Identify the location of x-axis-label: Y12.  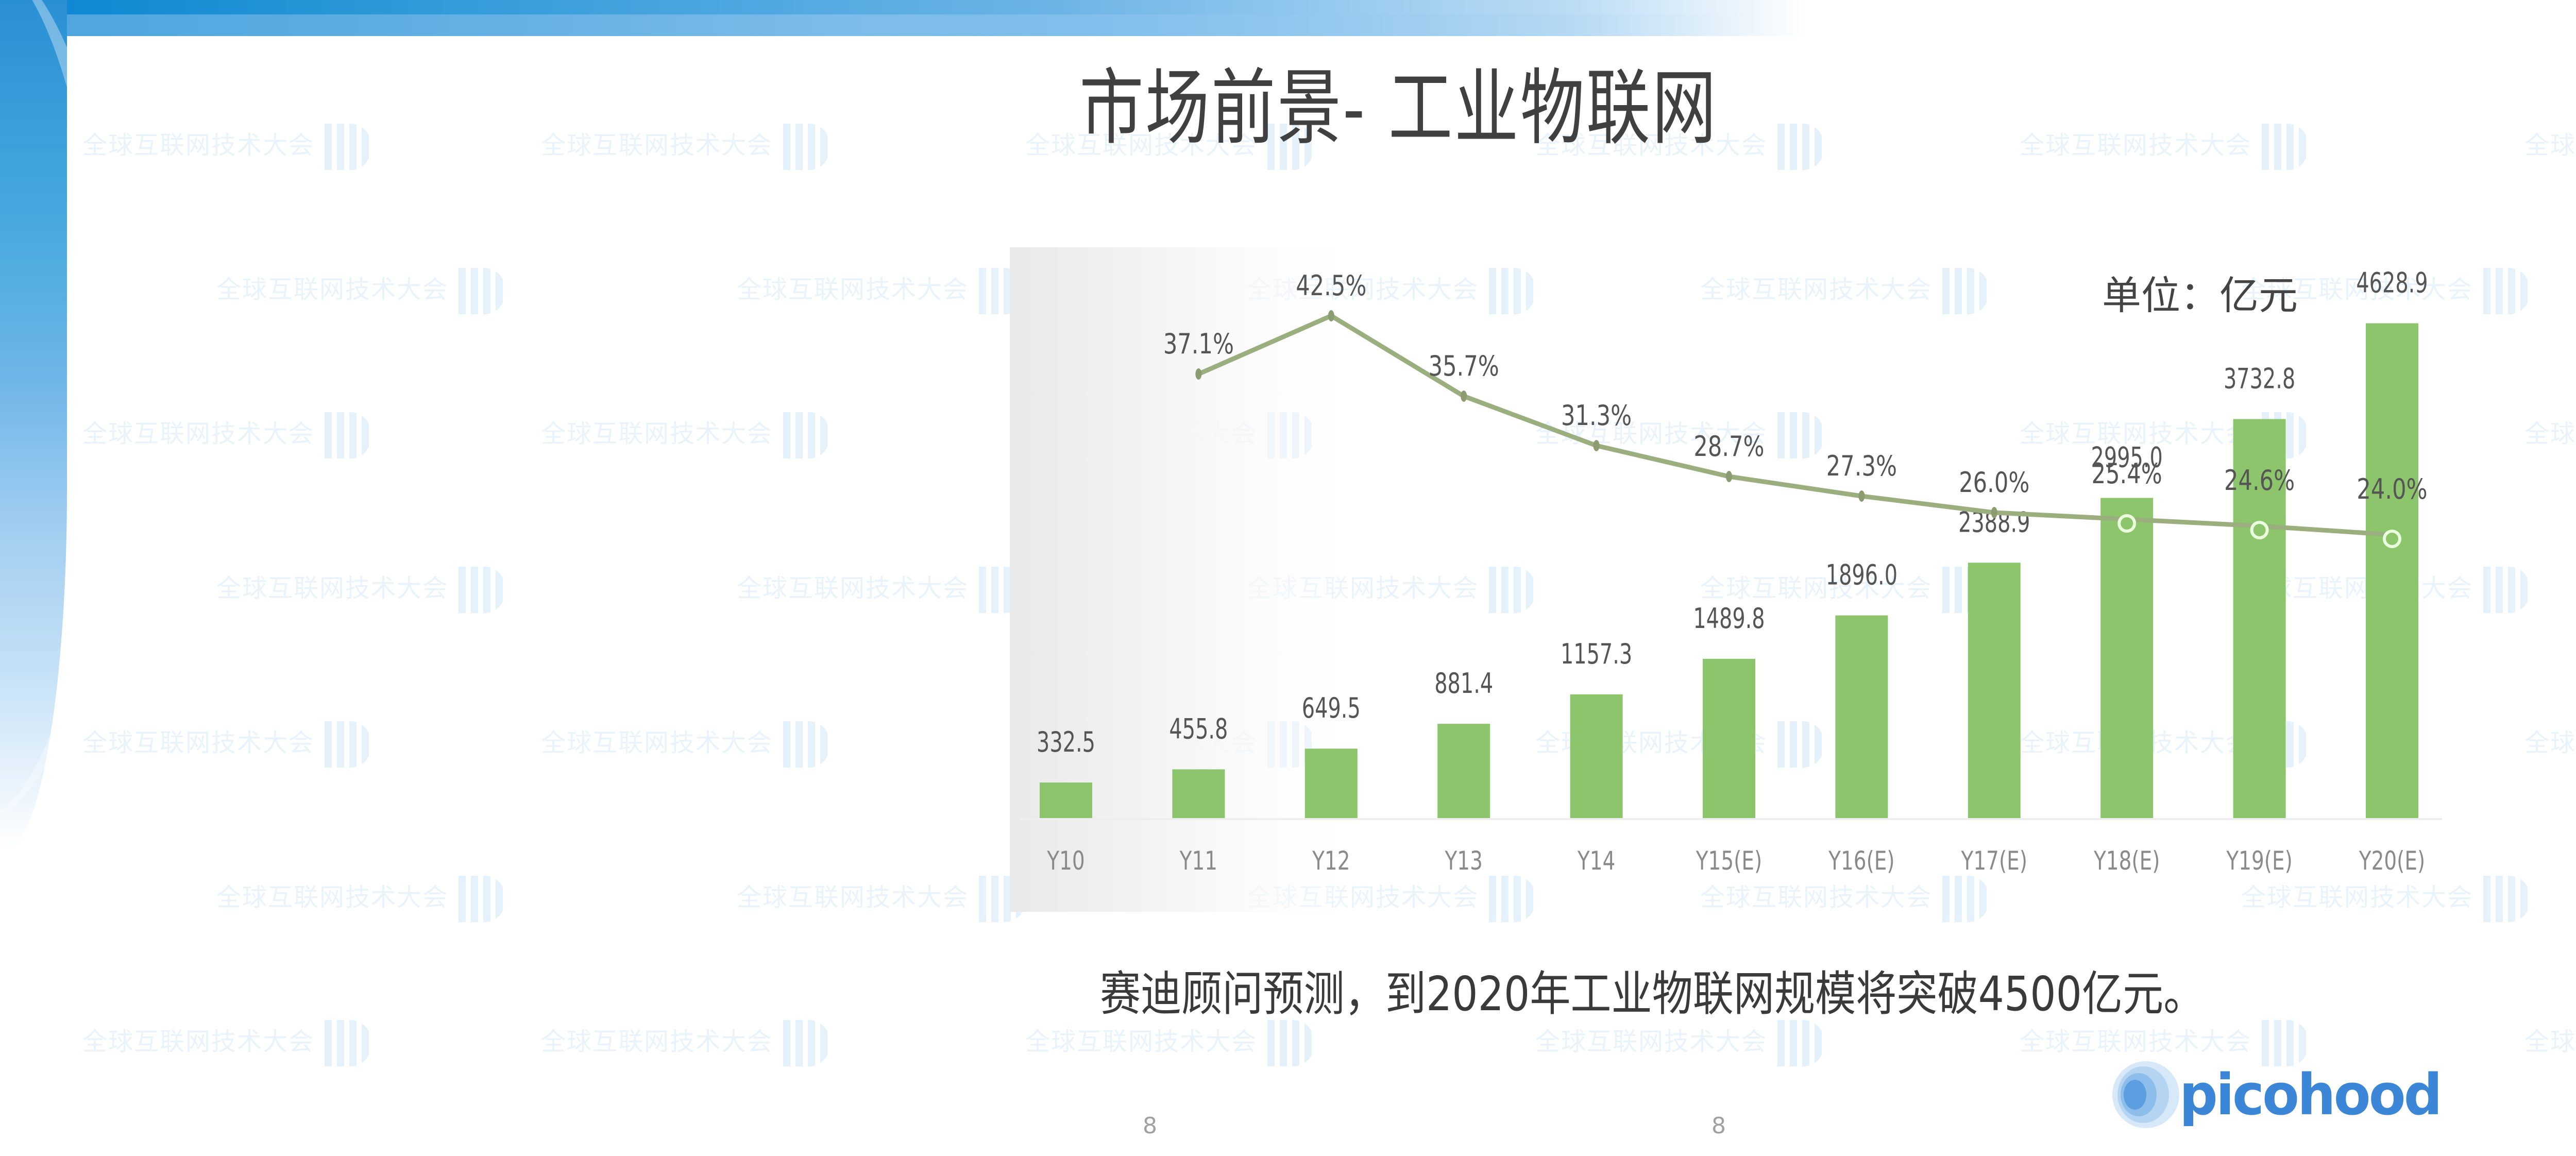
(1331, 860).